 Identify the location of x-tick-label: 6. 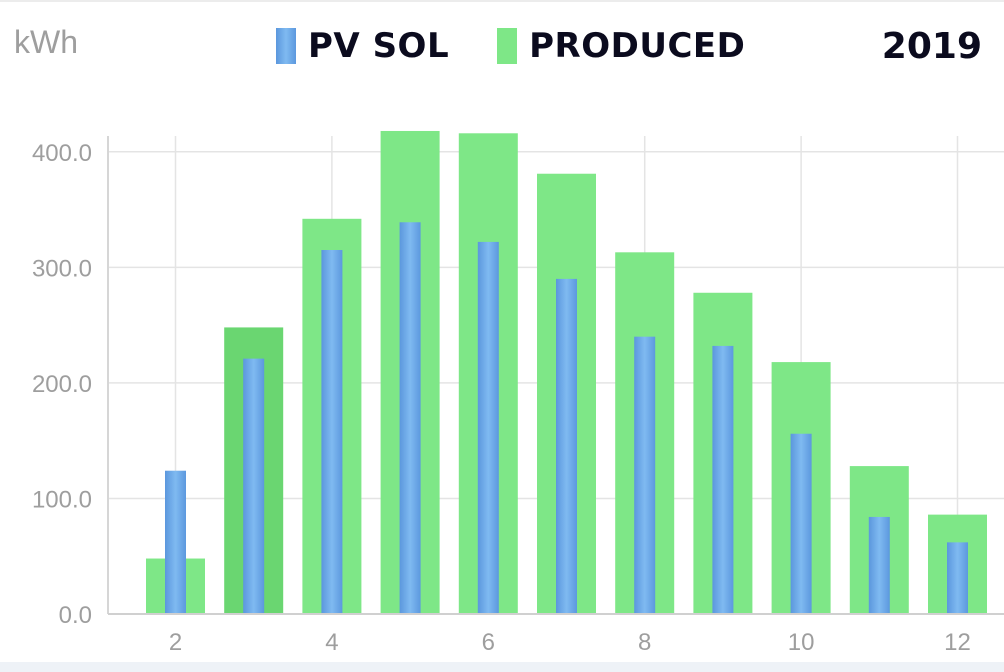
(488, 642).